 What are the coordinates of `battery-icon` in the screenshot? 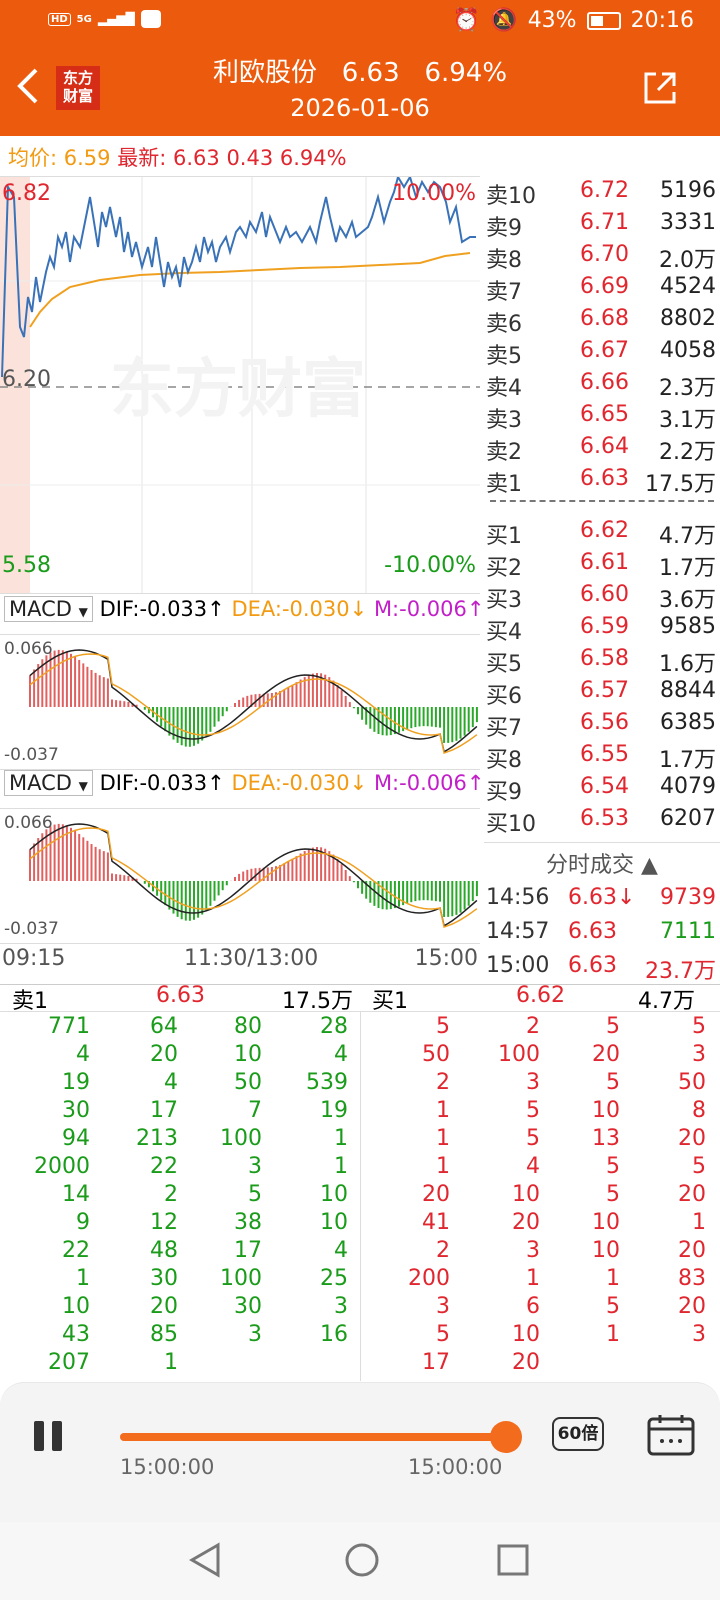 It's located at (603, 20).